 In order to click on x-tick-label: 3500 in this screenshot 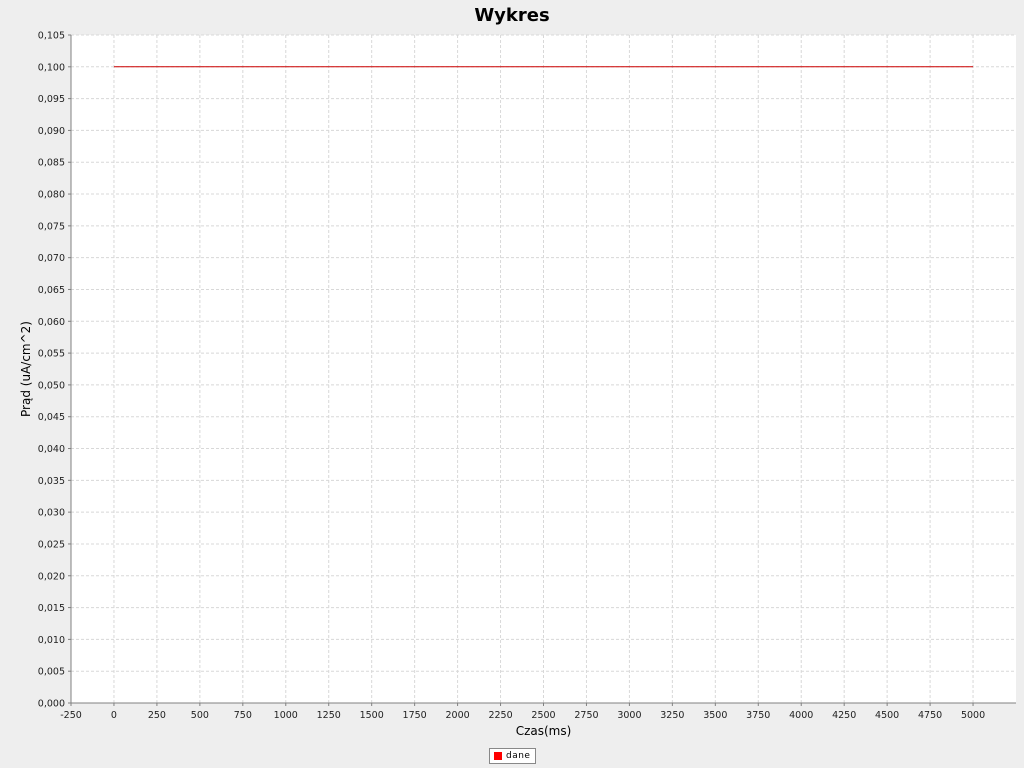, I will do `click(715, 715)`.